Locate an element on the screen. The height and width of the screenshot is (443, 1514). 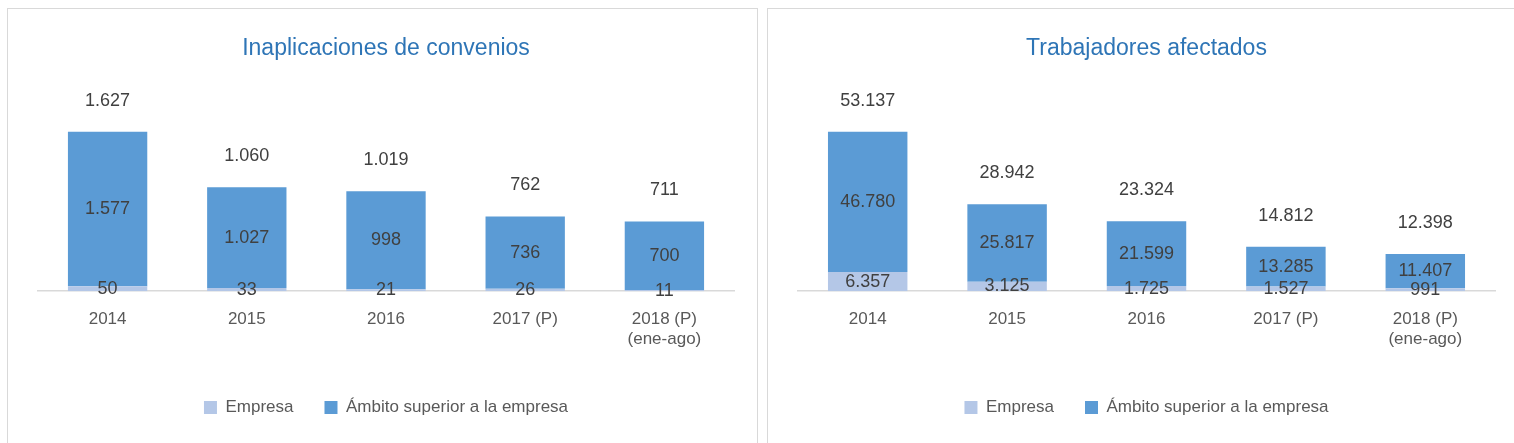
data-label: 736 is located at coordinates (525, 251).